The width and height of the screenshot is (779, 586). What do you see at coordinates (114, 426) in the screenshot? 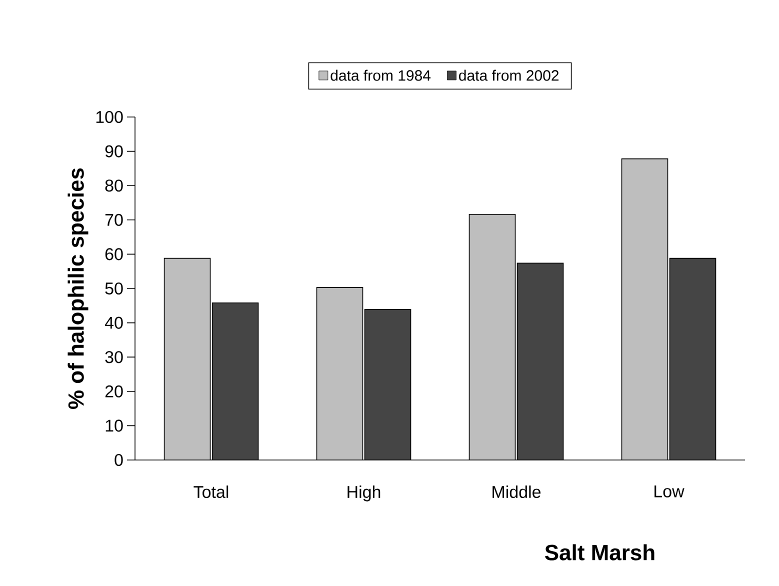
I see `y-tick-label: 10` at bounding box center [114, 426].